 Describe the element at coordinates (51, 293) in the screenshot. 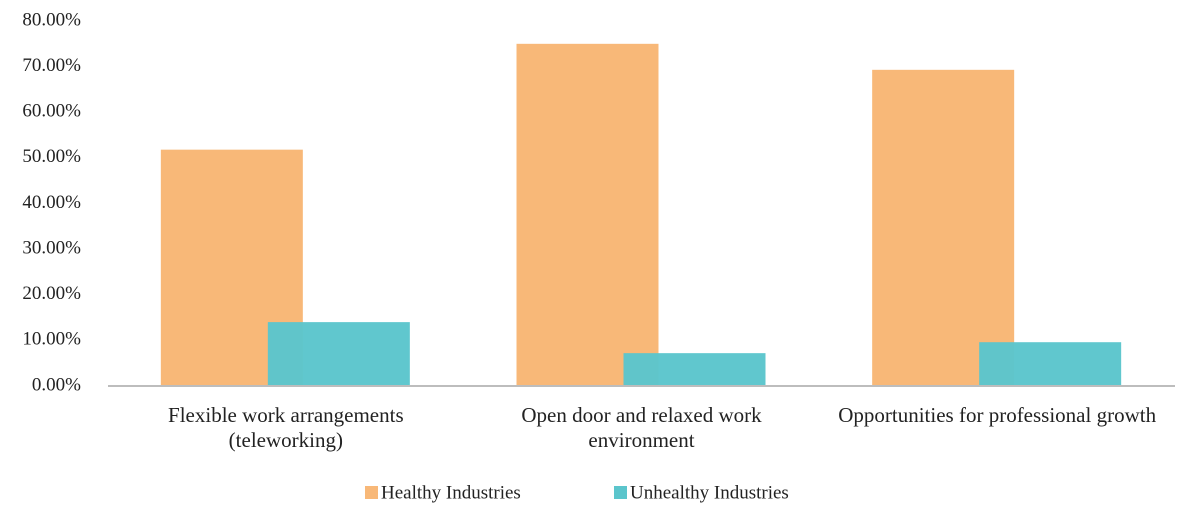

I see `y-tick-label: 20.00%` at that location.